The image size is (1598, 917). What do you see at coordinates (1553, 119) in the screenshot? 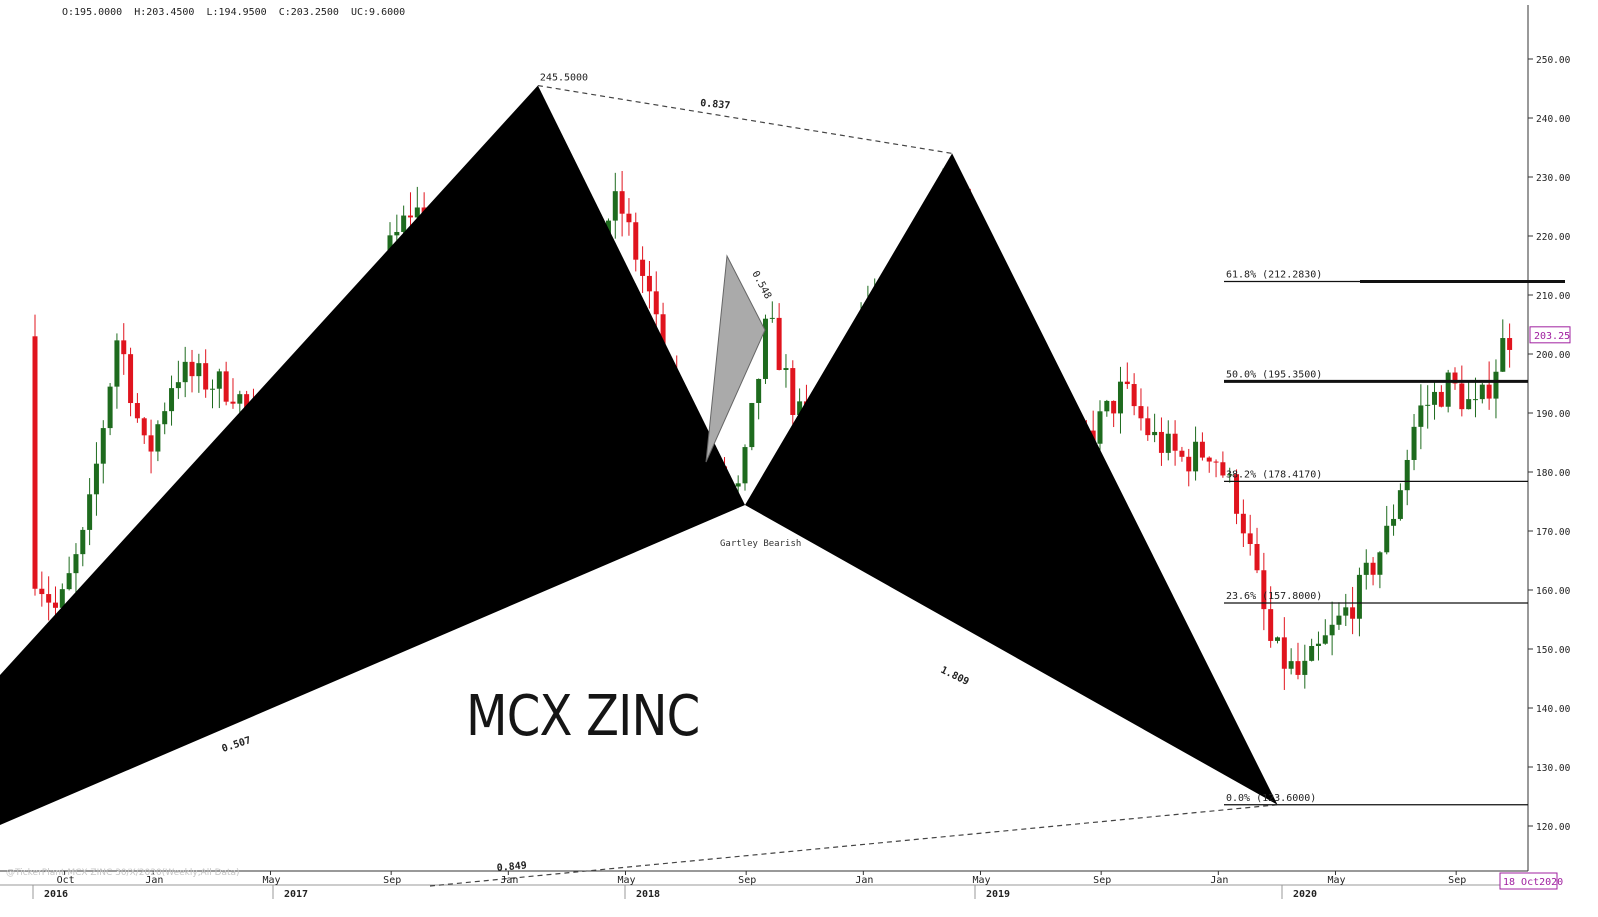
I see `y-tick-label: 240.00` at bounding box center [1553, 119].